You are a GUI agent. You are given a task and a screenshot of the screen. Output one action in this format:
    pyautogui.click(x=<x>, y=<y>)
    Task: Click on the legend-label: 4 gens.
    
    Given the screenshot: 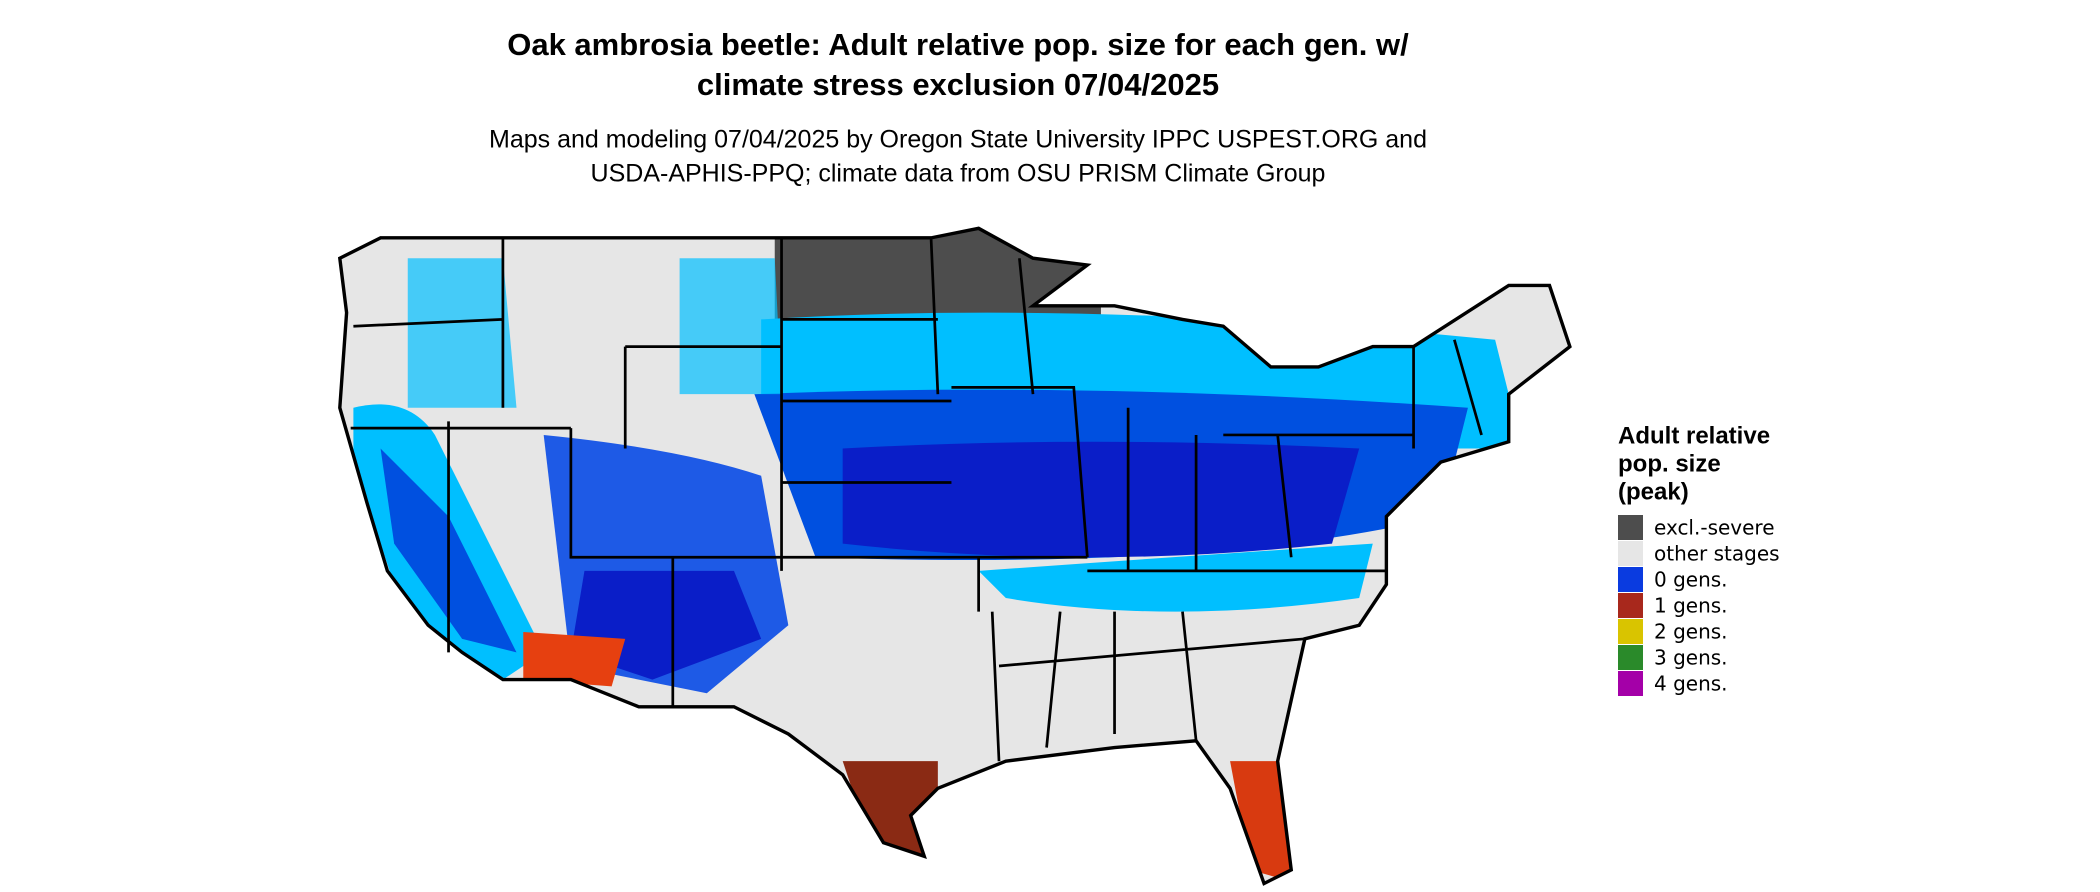 What is the action you would take?
    pyautogui.click(x=1691, y=684)
    